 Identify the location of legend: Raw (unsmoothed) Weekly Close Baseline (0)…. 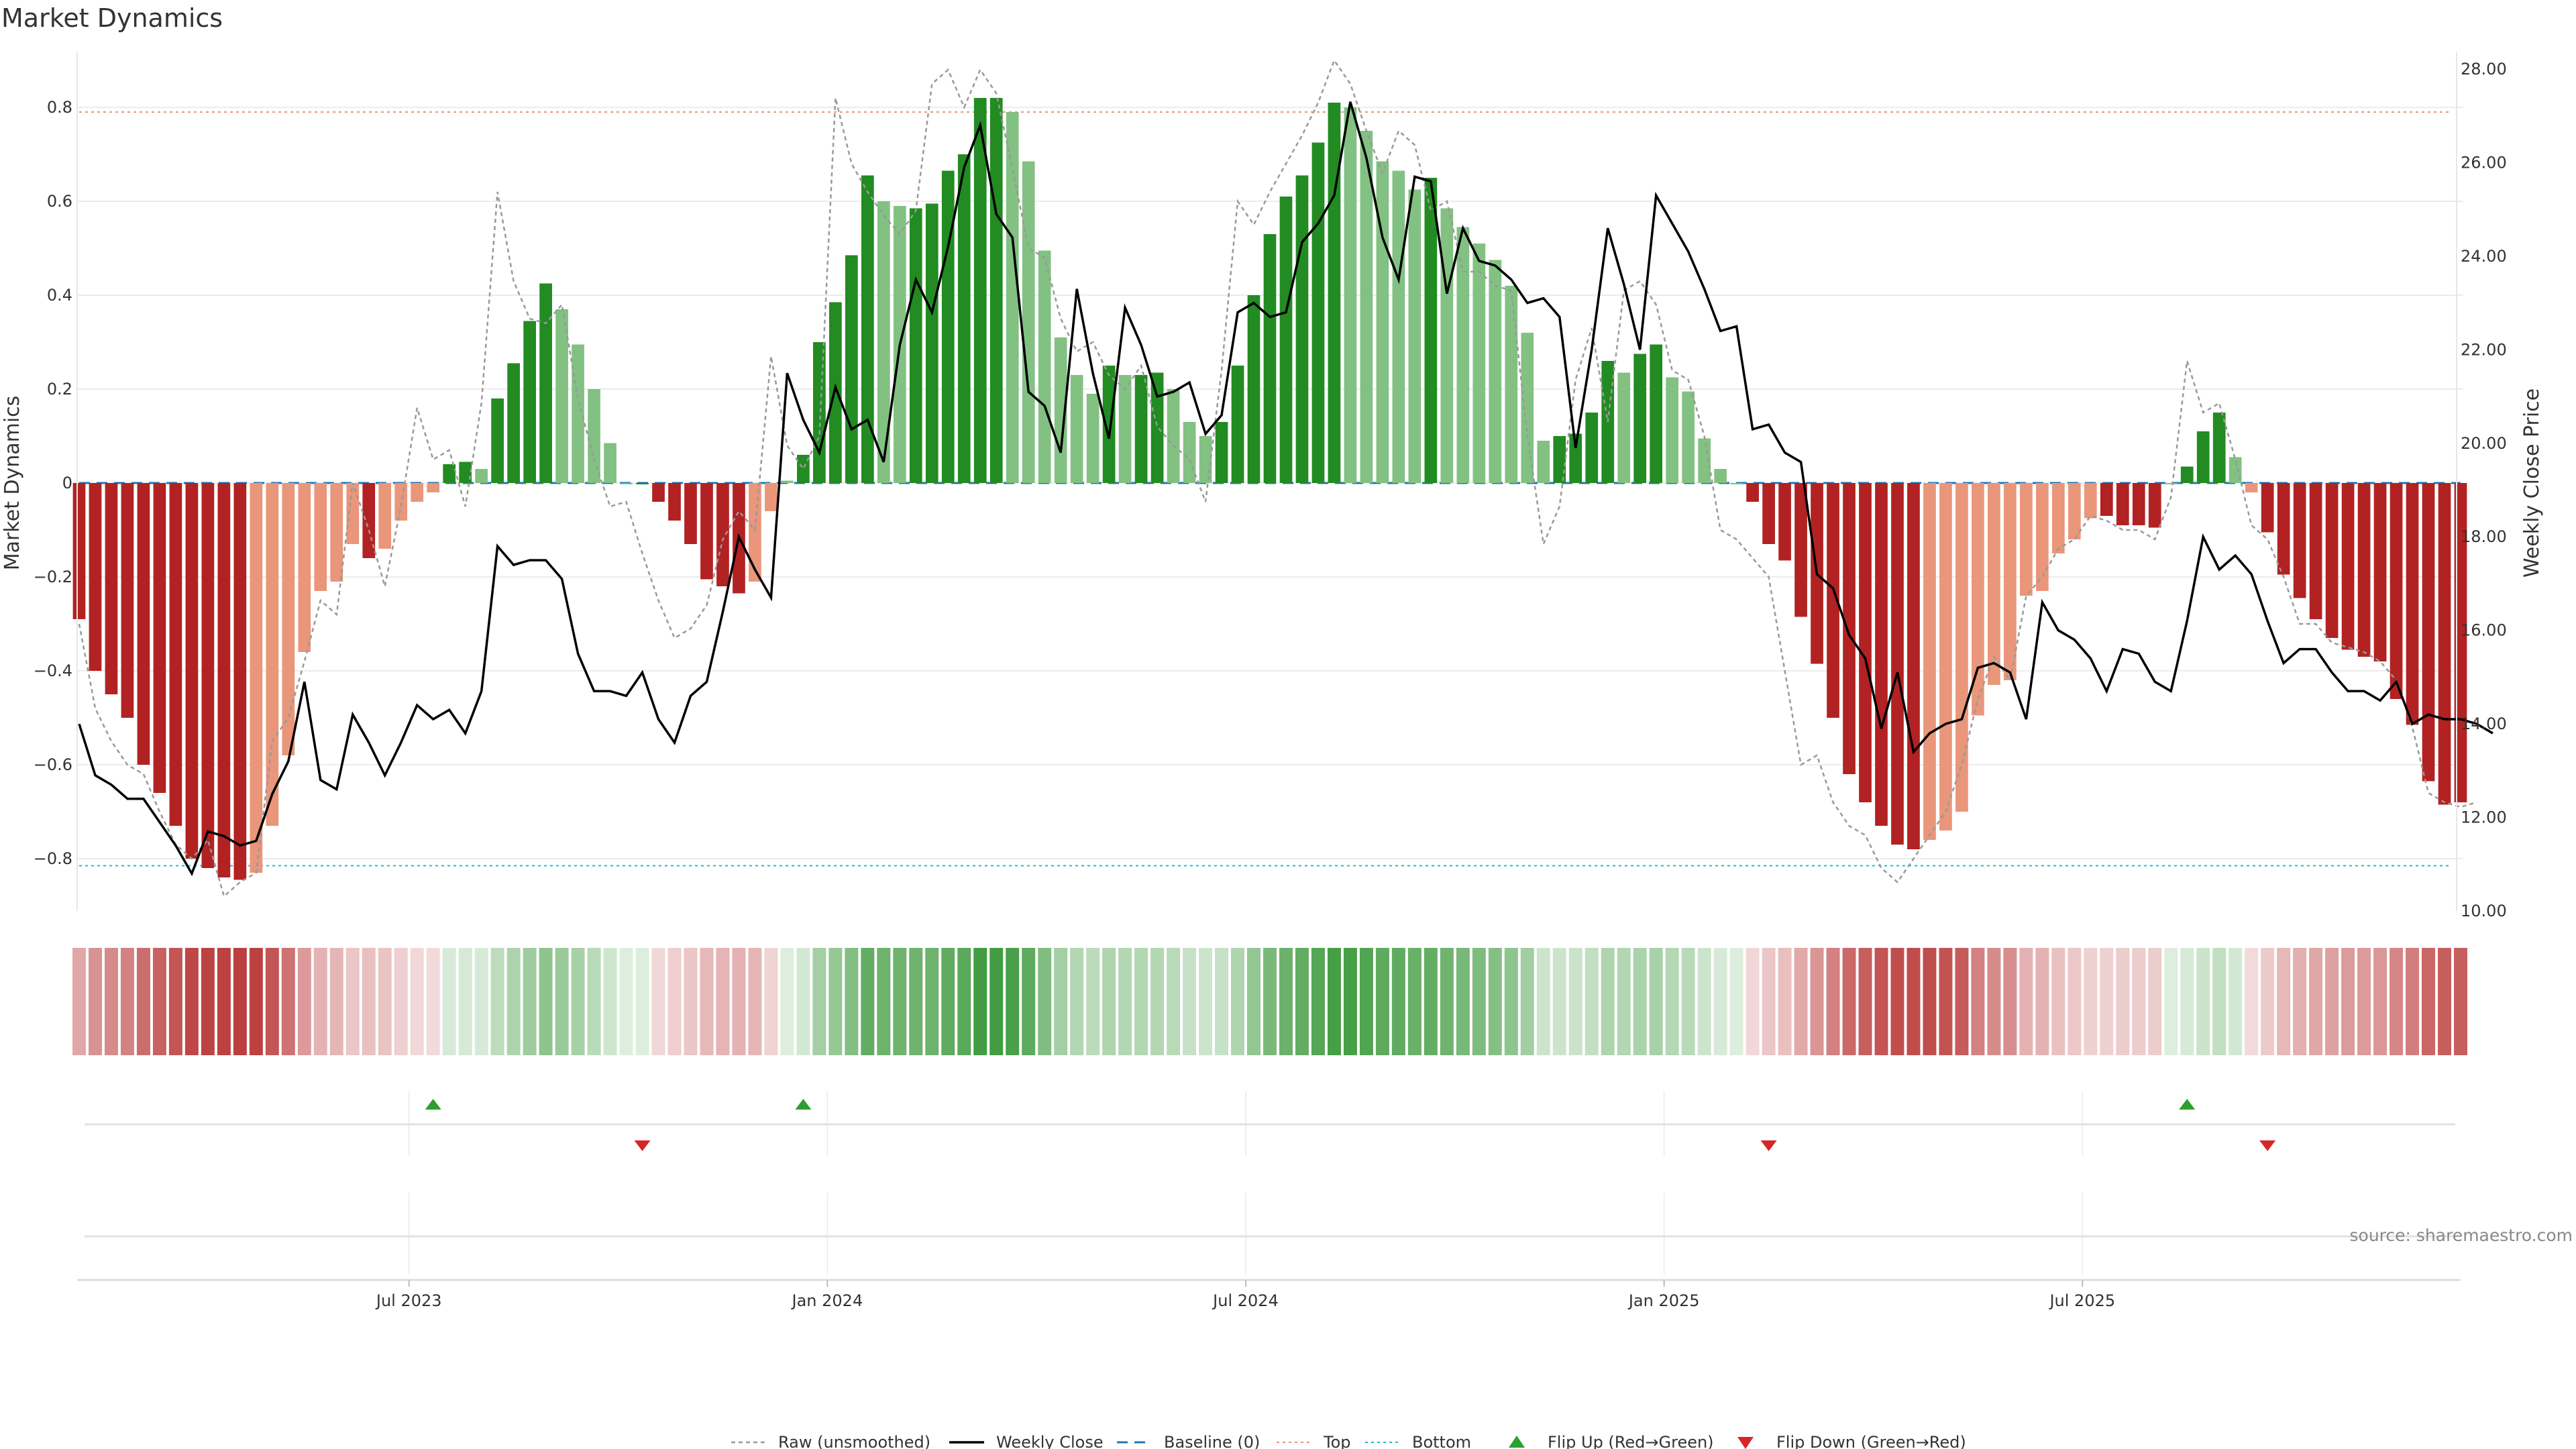
(1348, 1441).